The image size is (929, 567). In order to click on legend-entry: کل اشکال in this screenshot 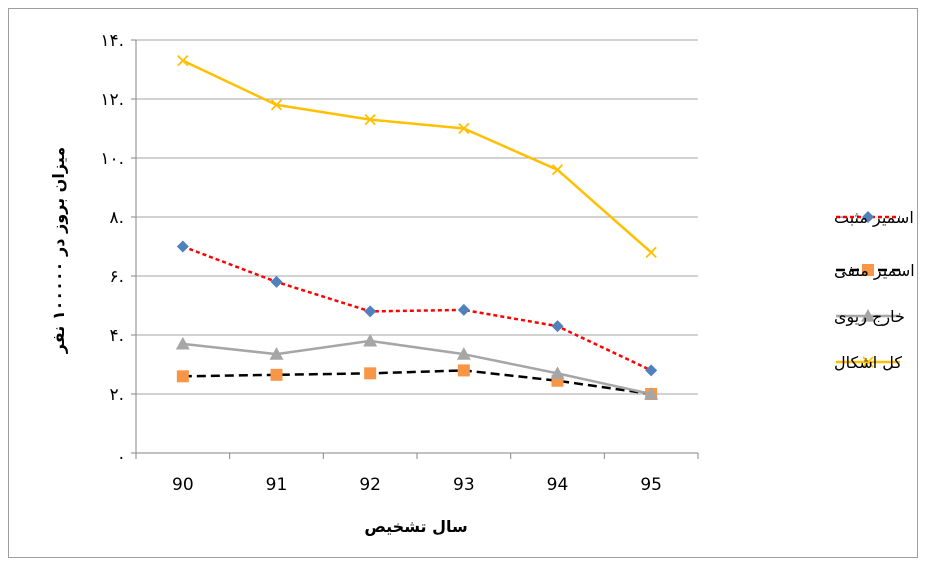, I will do `click(868, 362)`.